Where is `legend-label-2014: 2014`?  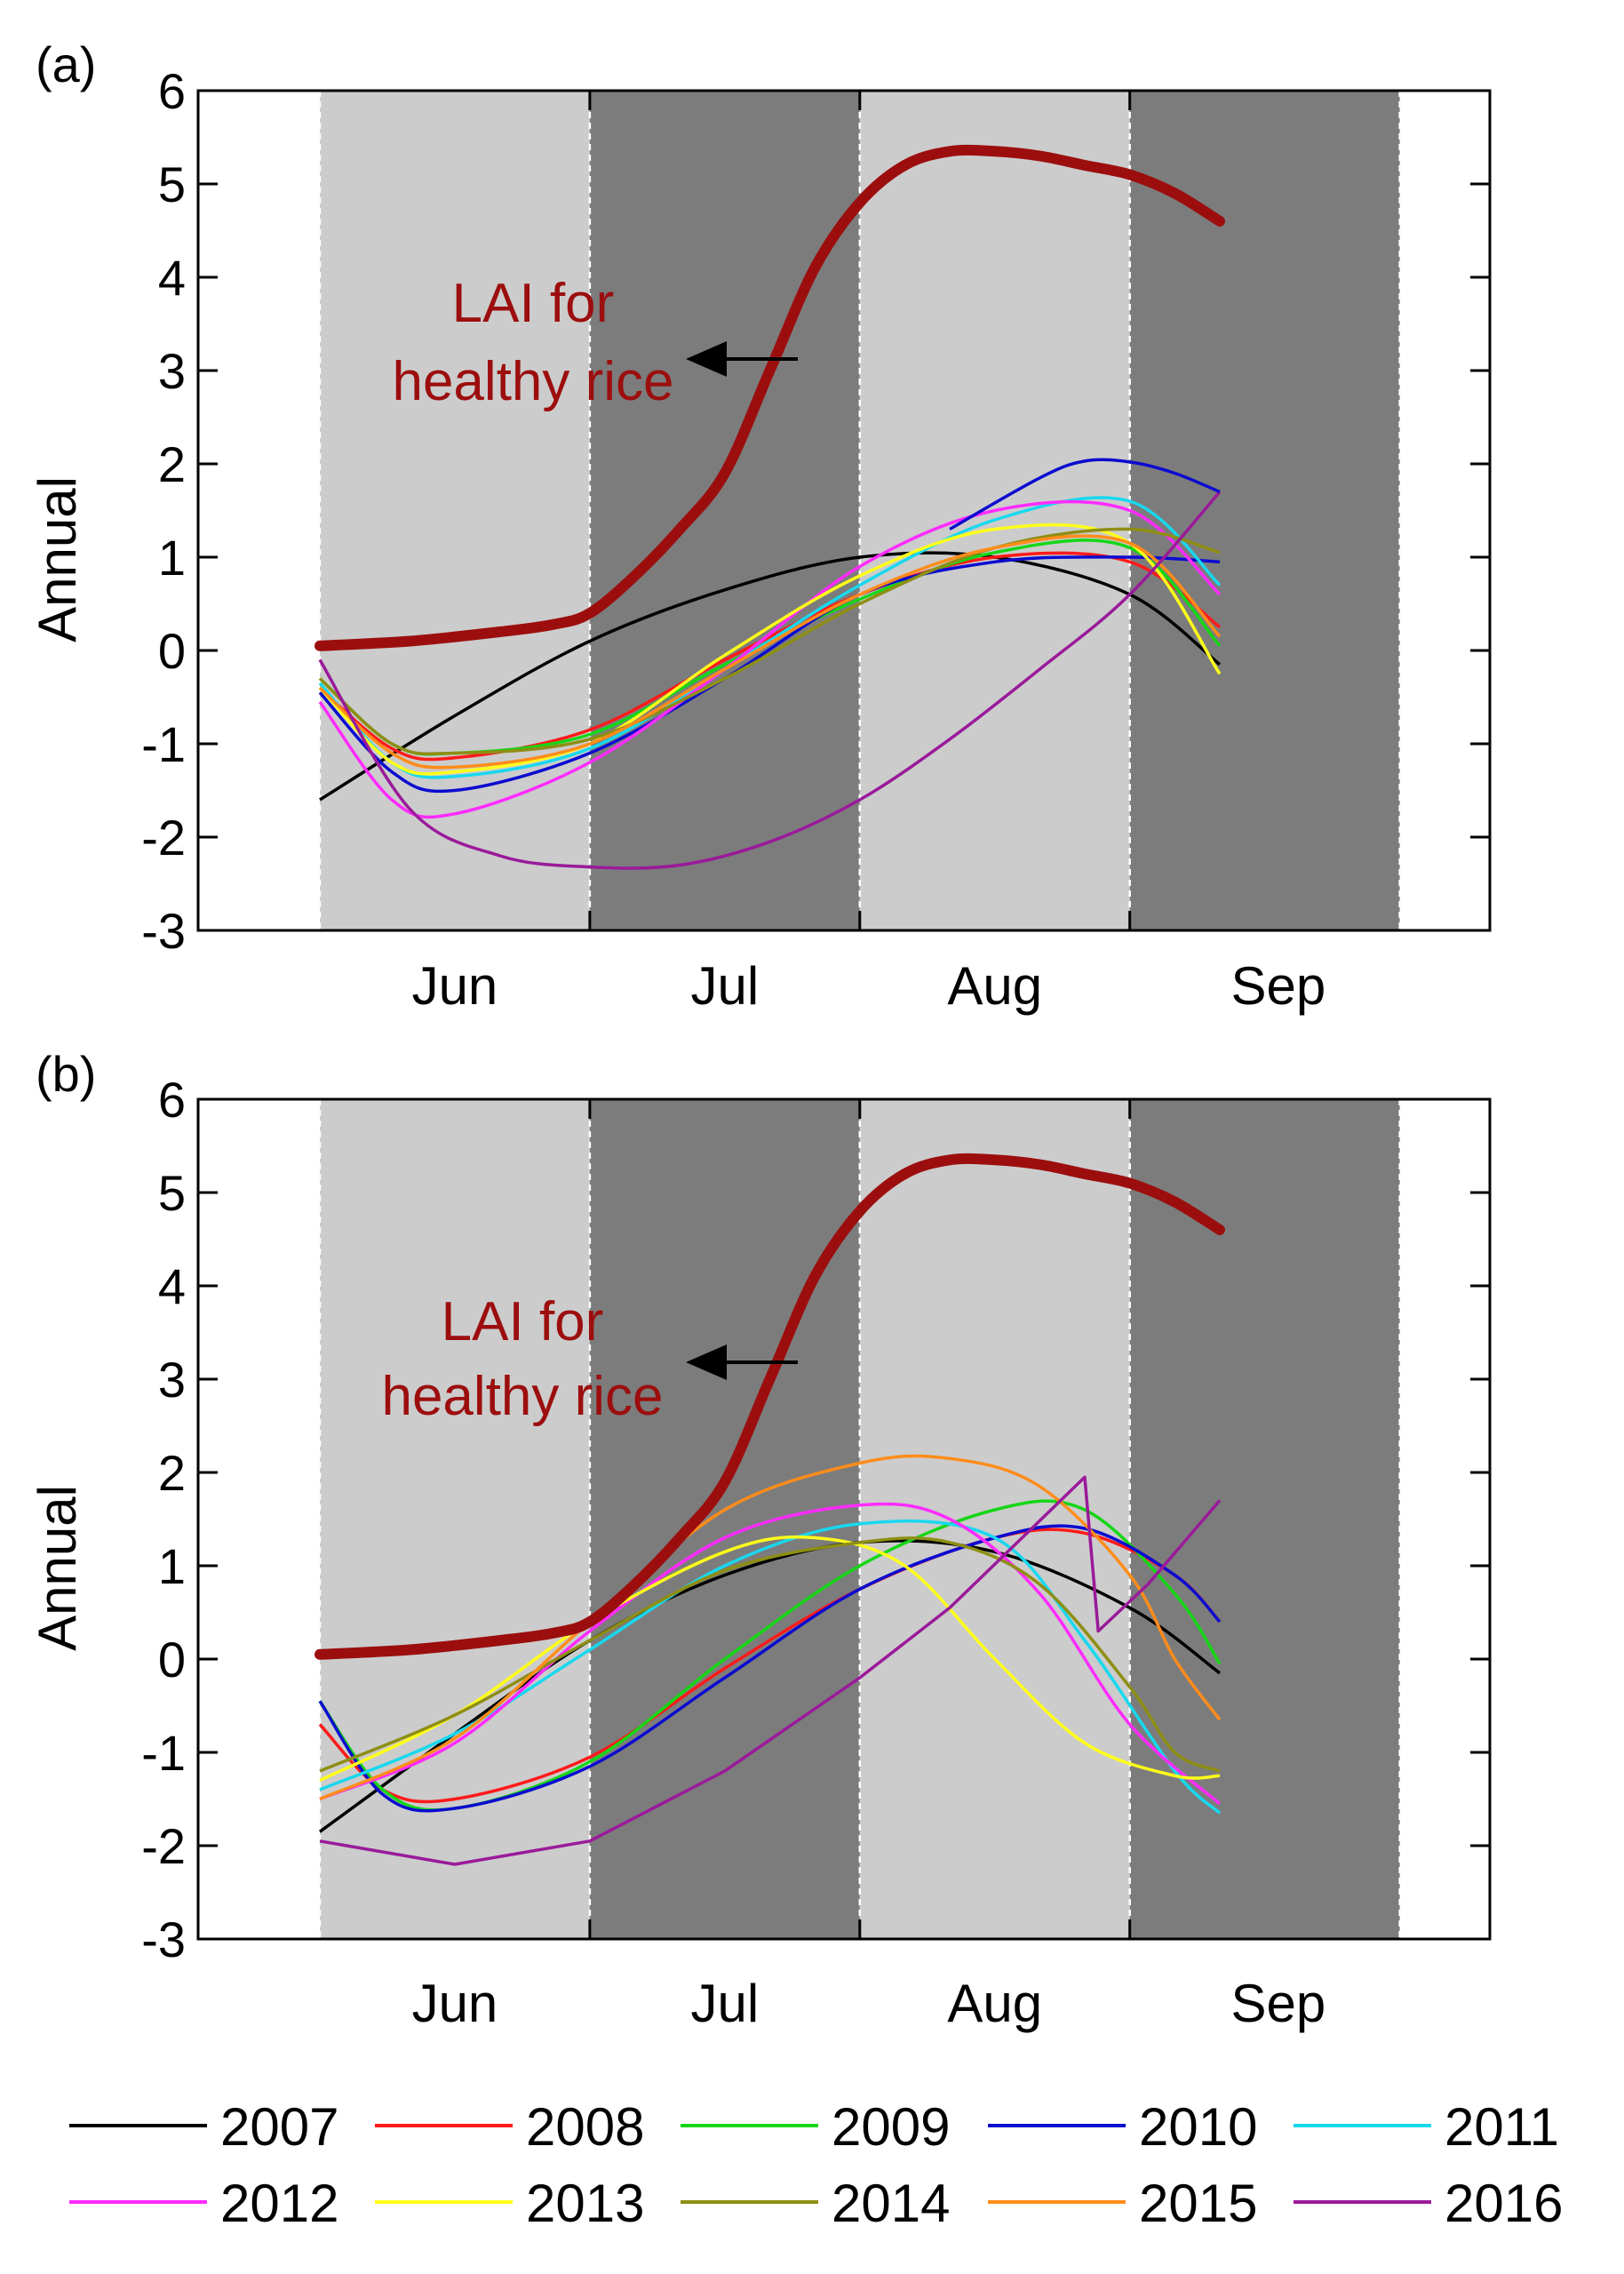 legend-label-2014: 2014 is located at coordinates (891, 2204).